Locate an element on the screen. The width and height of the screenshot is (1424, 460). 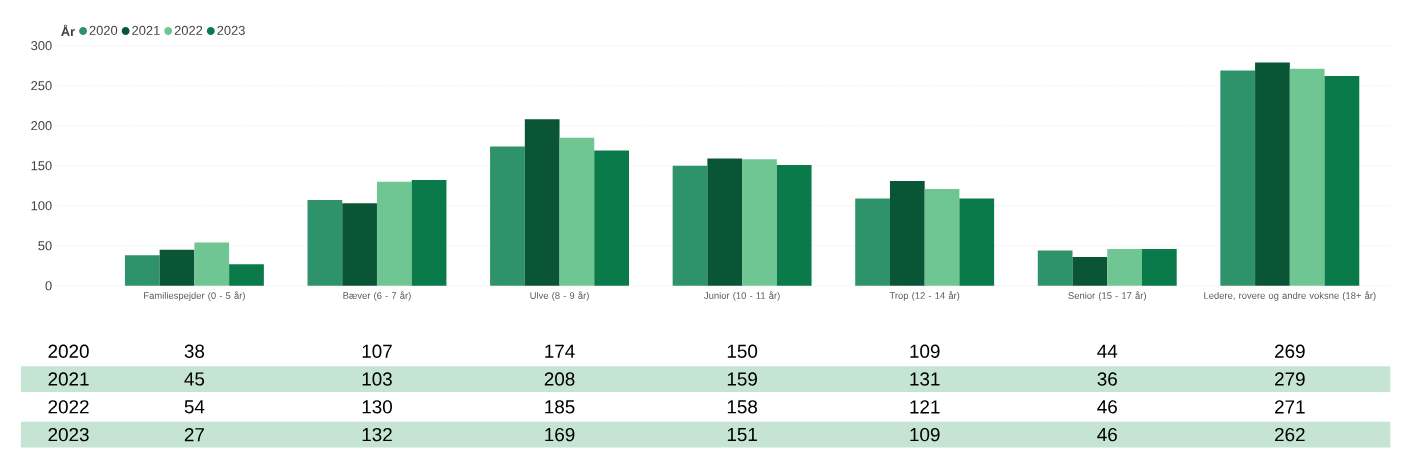
legend-label: 2020 is located at coordinates (103, 30).